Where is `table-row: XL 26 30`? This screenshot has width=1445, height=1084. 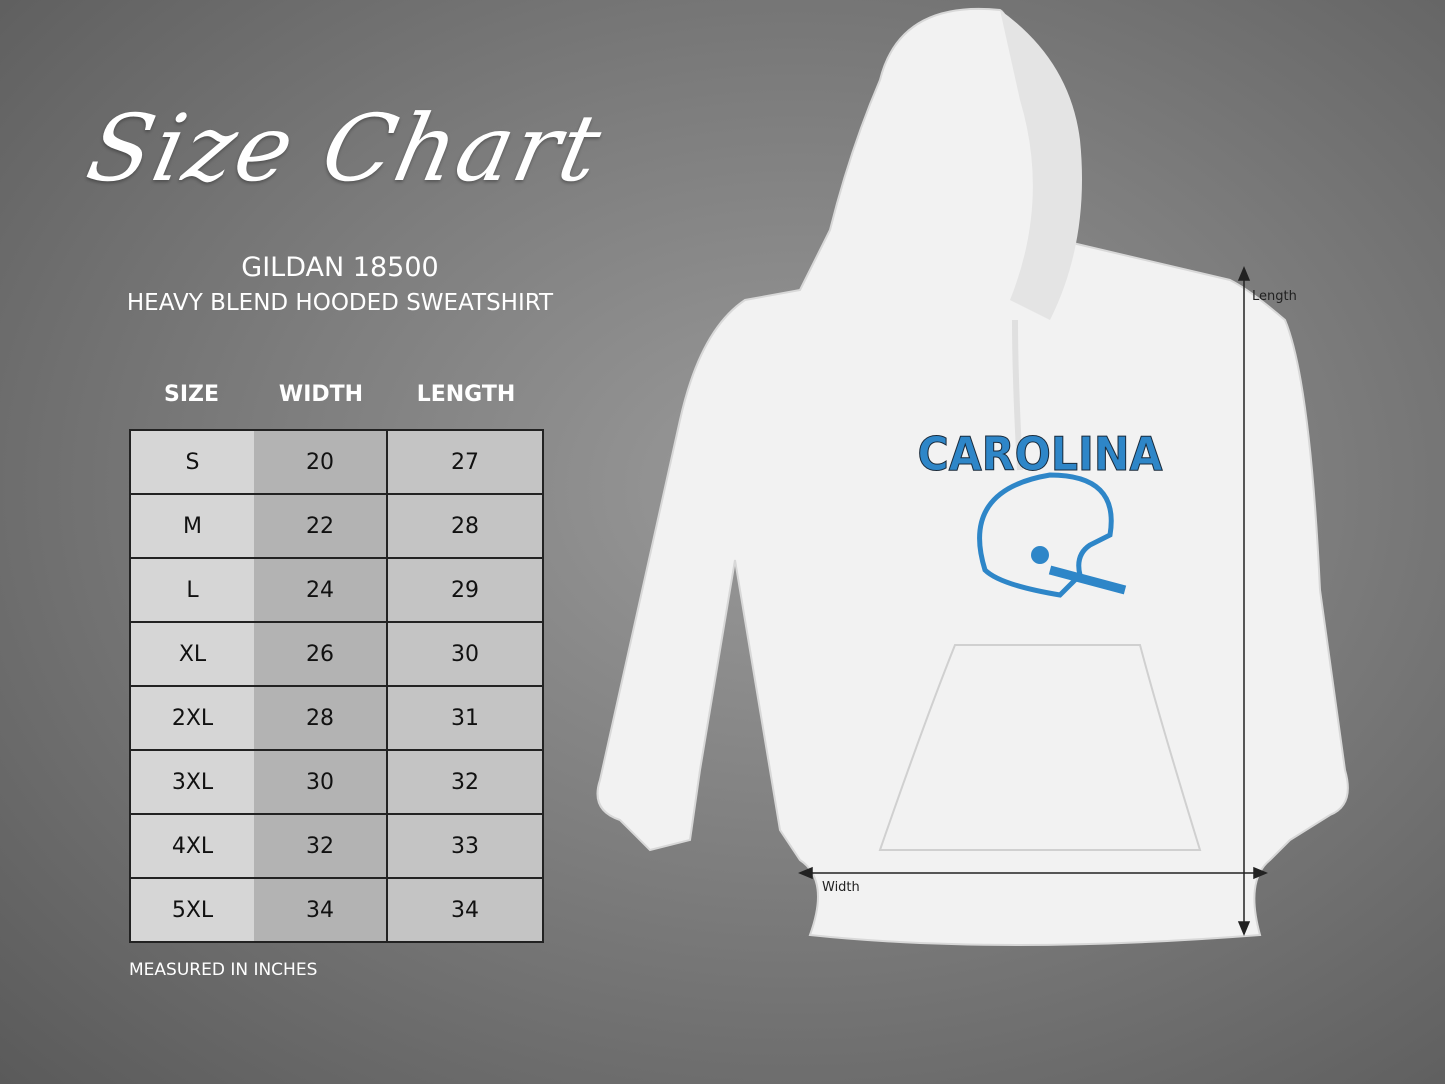
table-row: XL 26 30 is located at coordinates (336, 654).